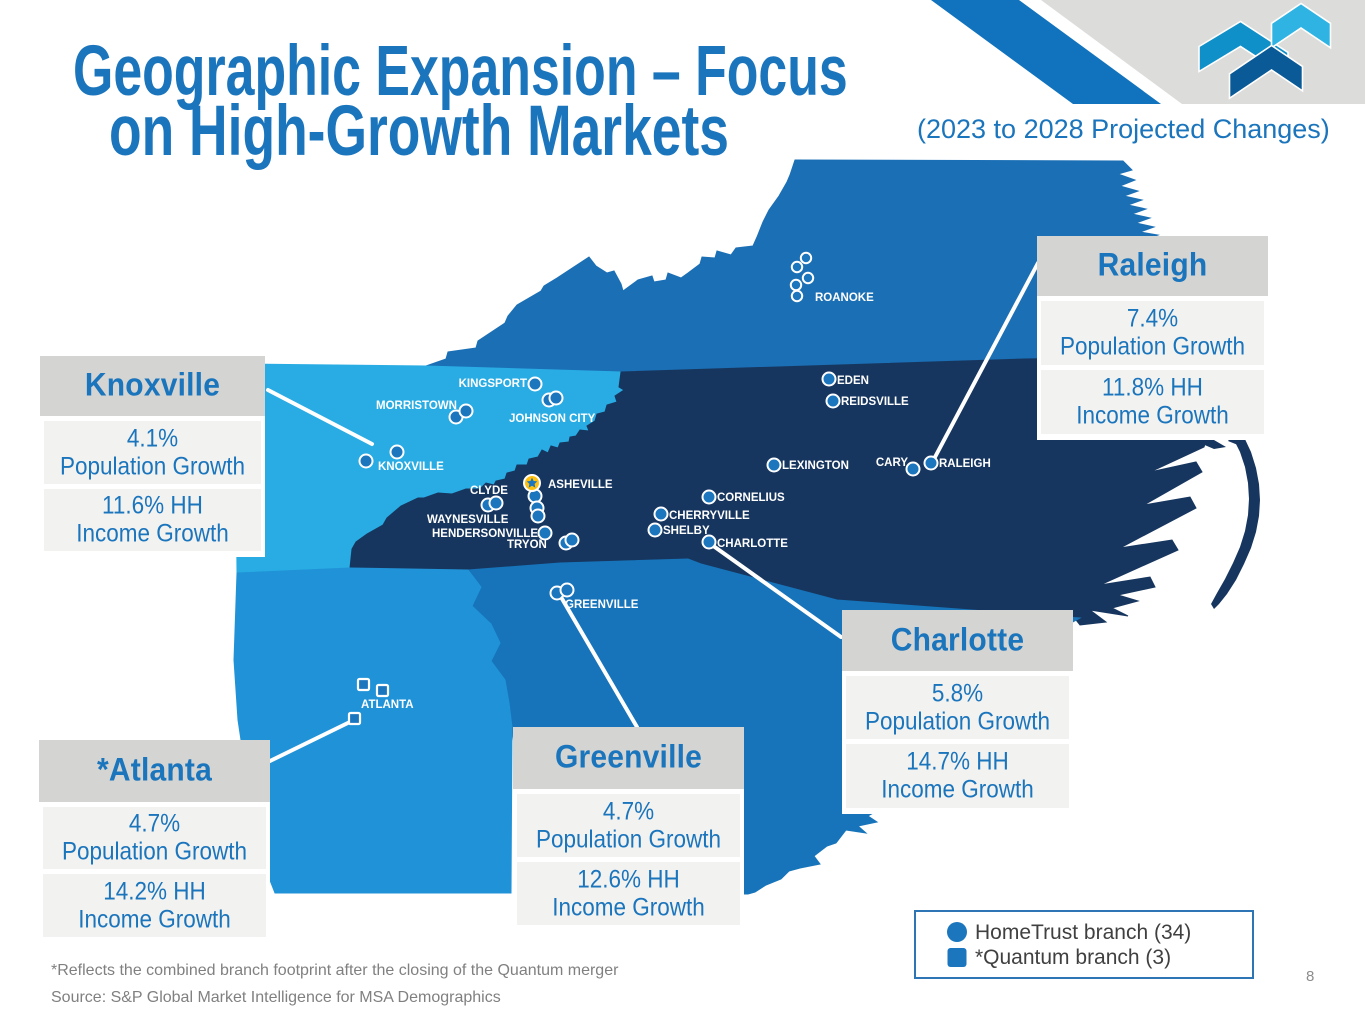  Describe the element at coordinates (468, 520) in the screenshot. I see `svg-text: WAYNESVILLE` at that location.